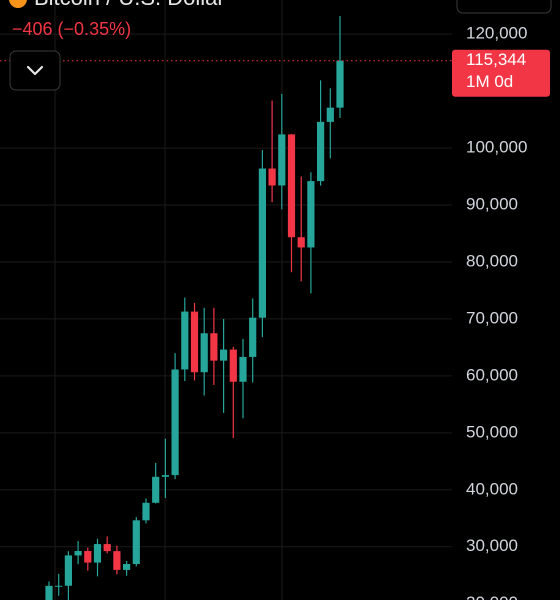 This screenshot has width=560, height=600. I want to click on collapse-button, so click(35, 70).